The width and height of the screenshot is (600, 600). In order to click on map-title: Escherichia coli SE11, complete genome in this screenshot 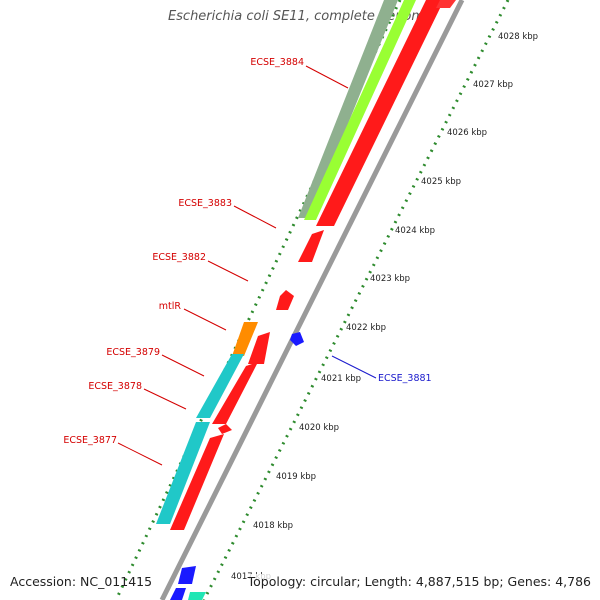, I will do `click(300, 16)`.